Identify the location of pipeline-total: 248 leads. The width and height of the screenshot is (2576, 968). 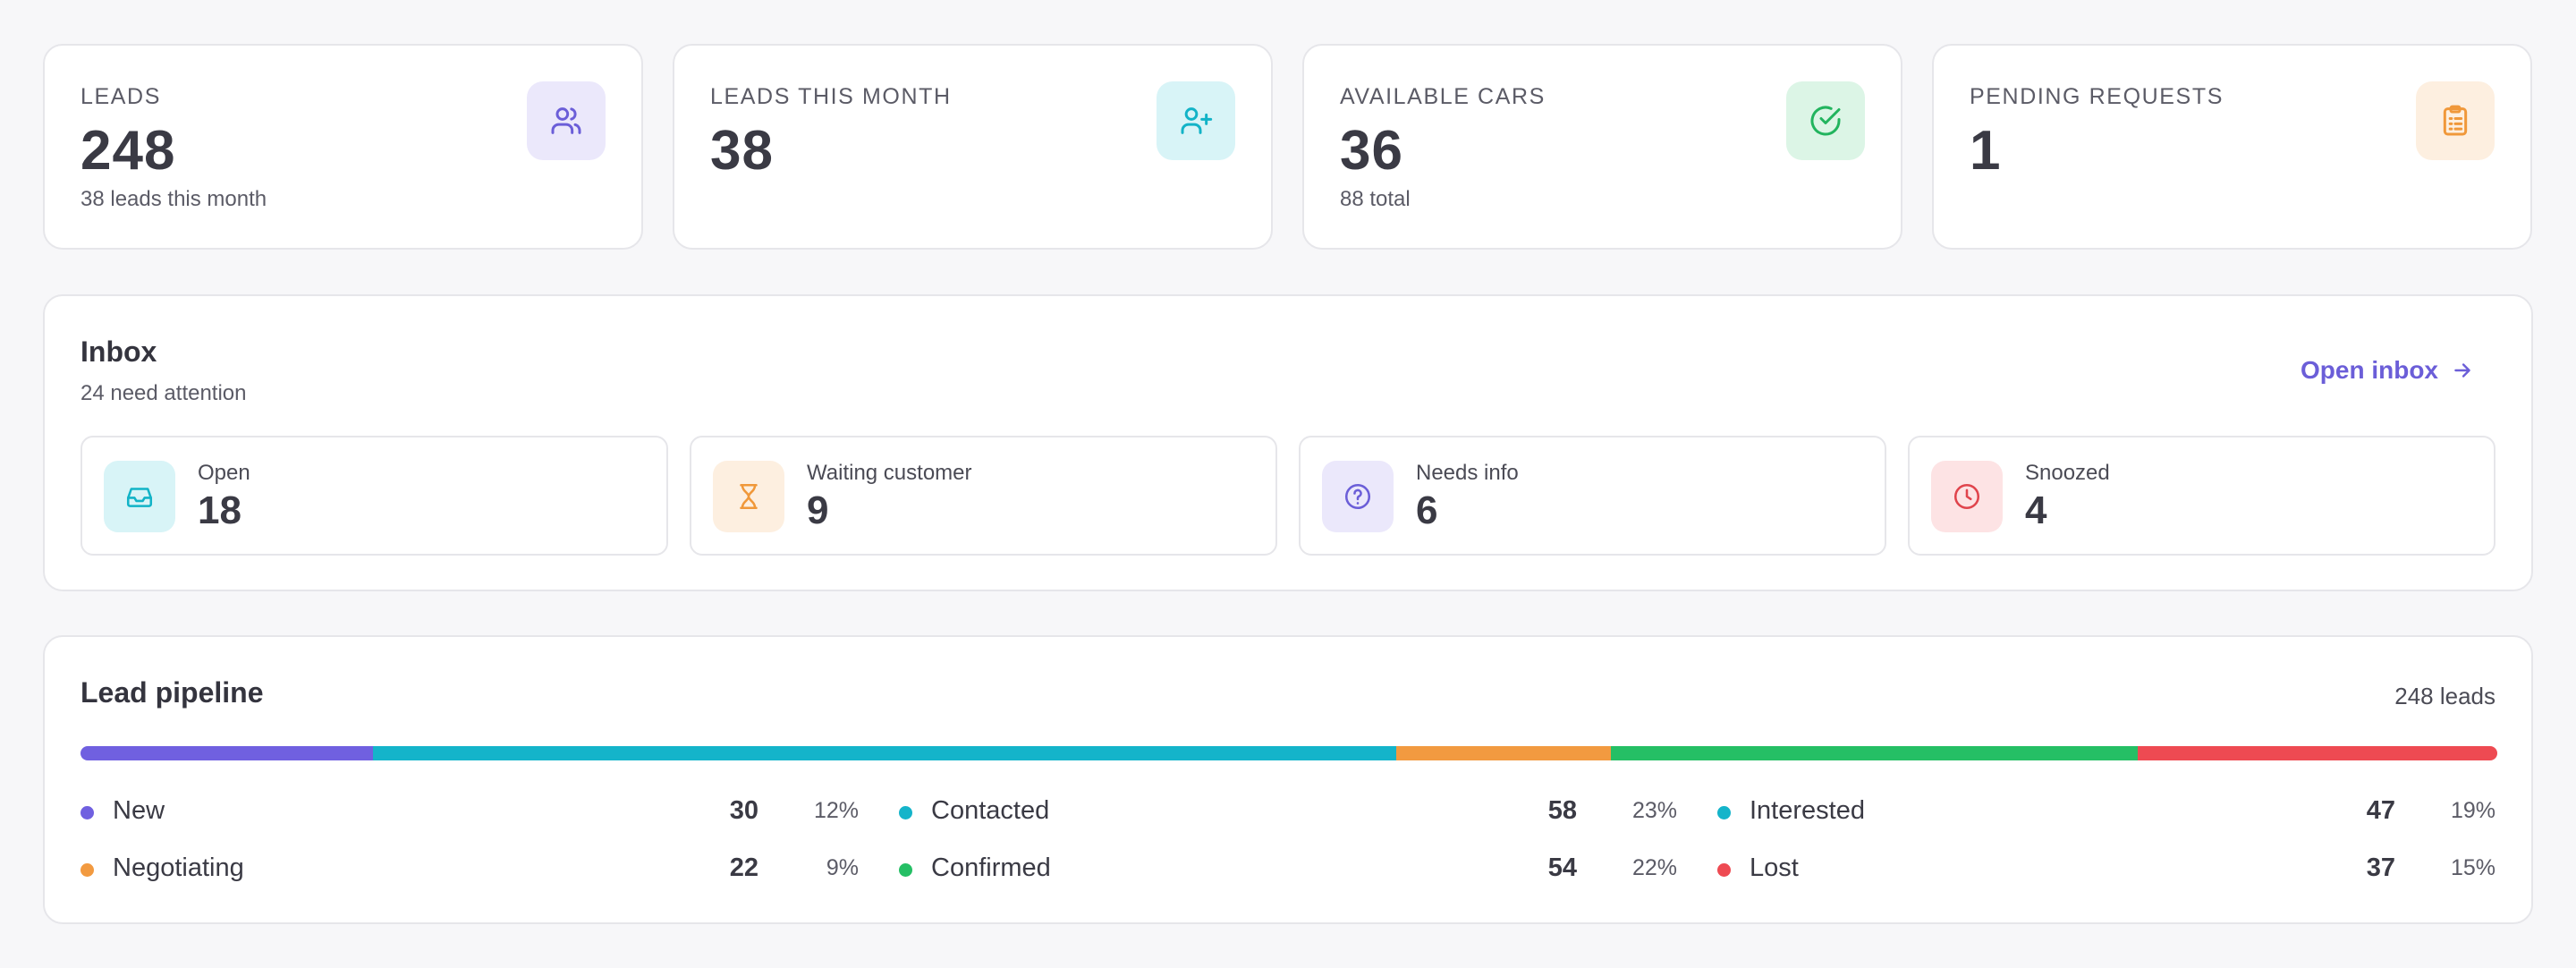
(2445, 696).